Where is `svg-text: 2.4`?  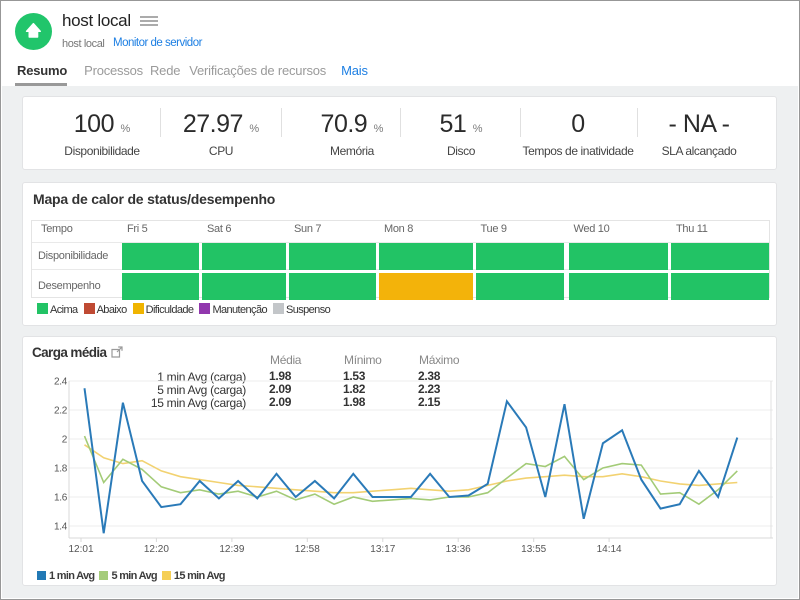 svg-text: 2.4 is located at coordinates (61, 382).